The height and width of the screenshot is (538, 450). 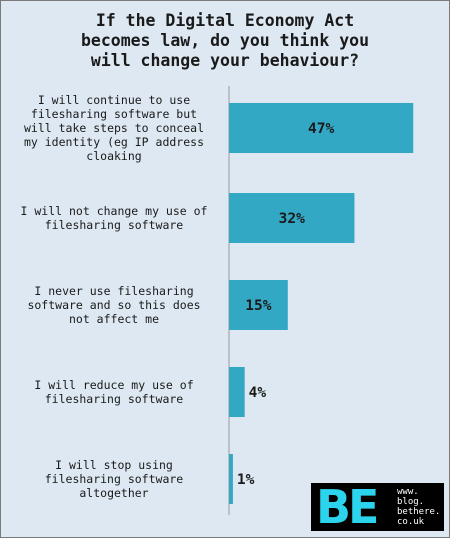 I want to click on bar-value-label: 15%, so click(x=258, y=306).